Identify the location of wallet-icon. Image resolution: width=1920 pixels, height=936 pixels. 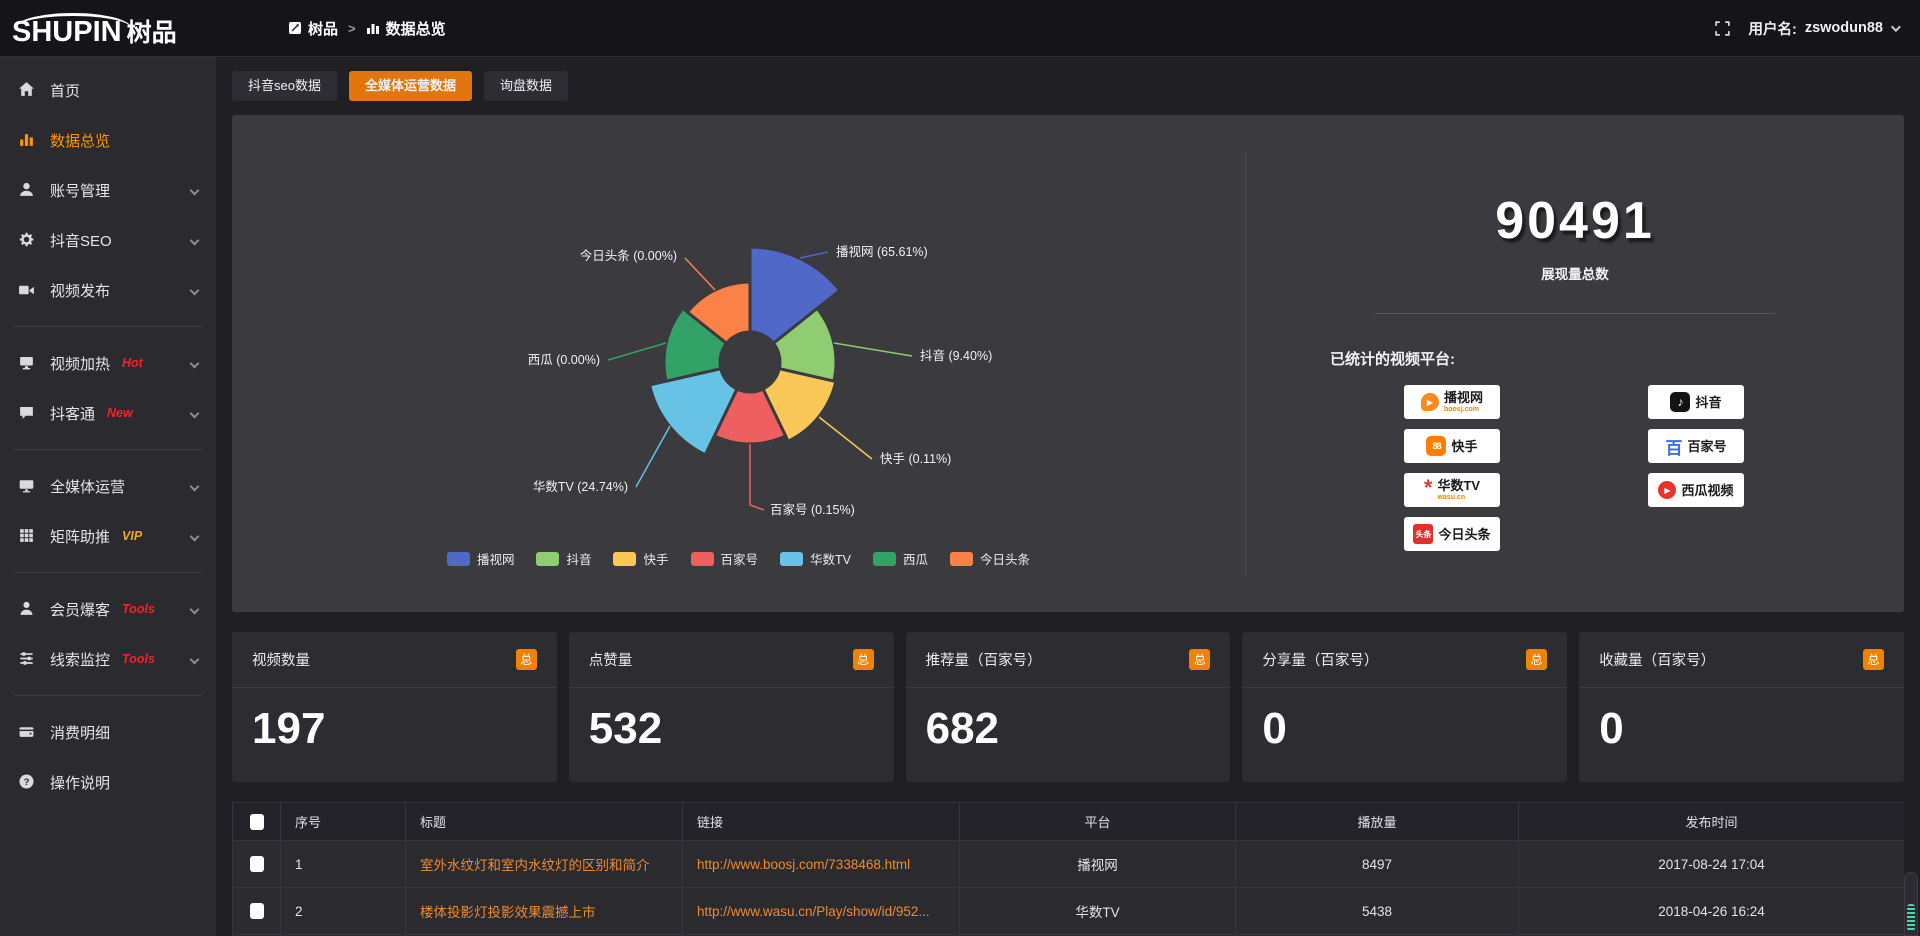
(27, 732).